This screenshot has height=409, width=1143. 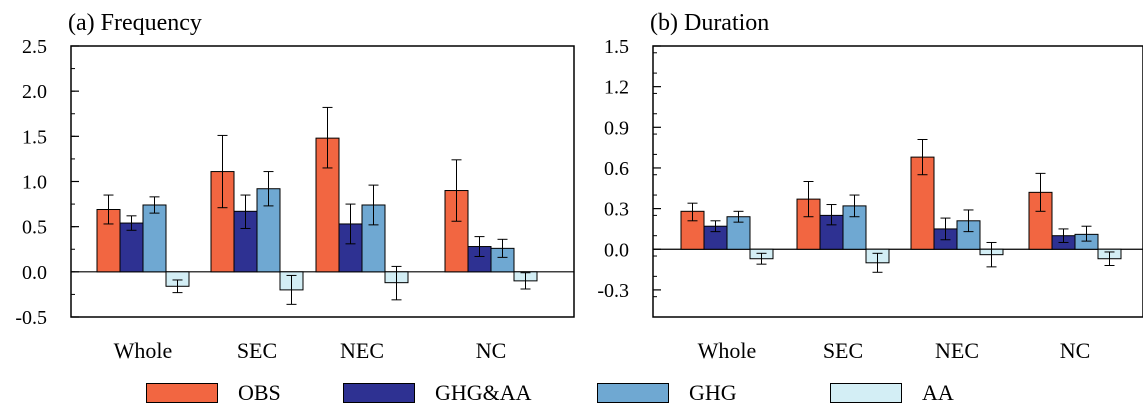 What do you see at coordinates (616, 210) in the screenshot?
I see `y-tick-label: 0.3` at bounding box center [616, 210].